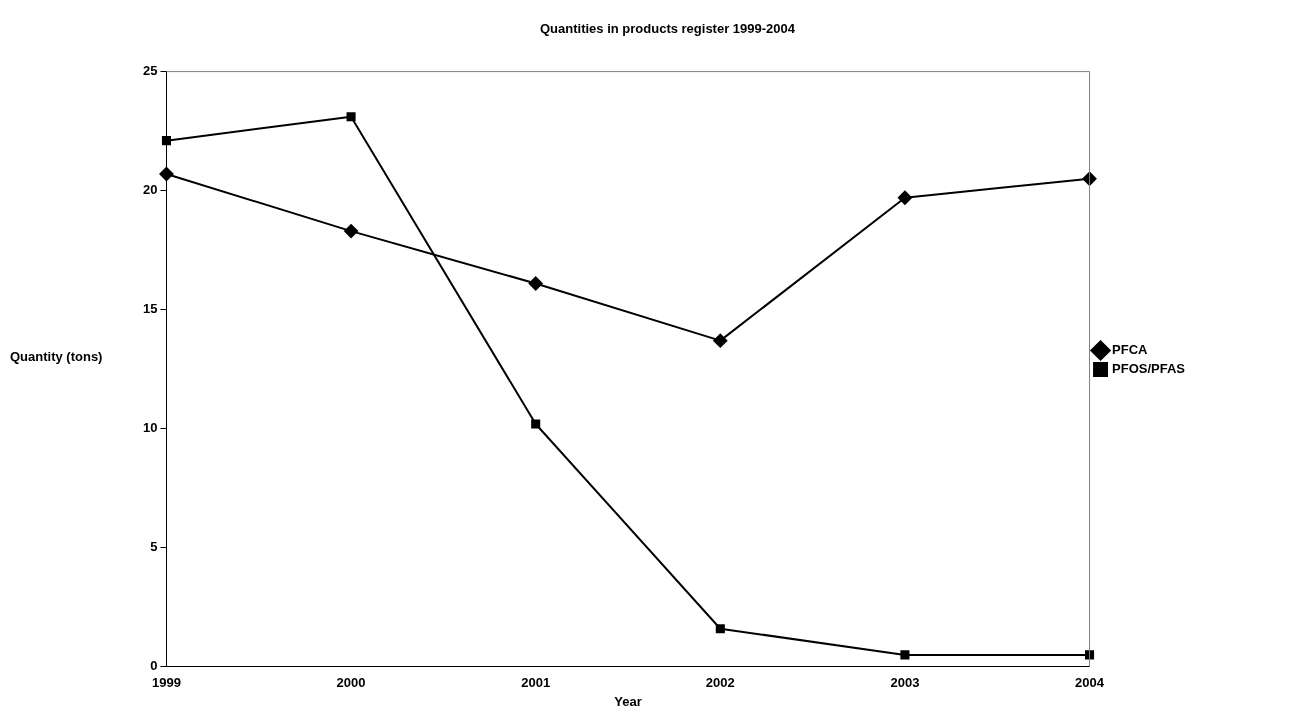 The image size is (1305, 710). What do you see at coordinates (150, 309) in the screenshot?
I see `y-tick-label: 15` at bounding box center [150, 309].